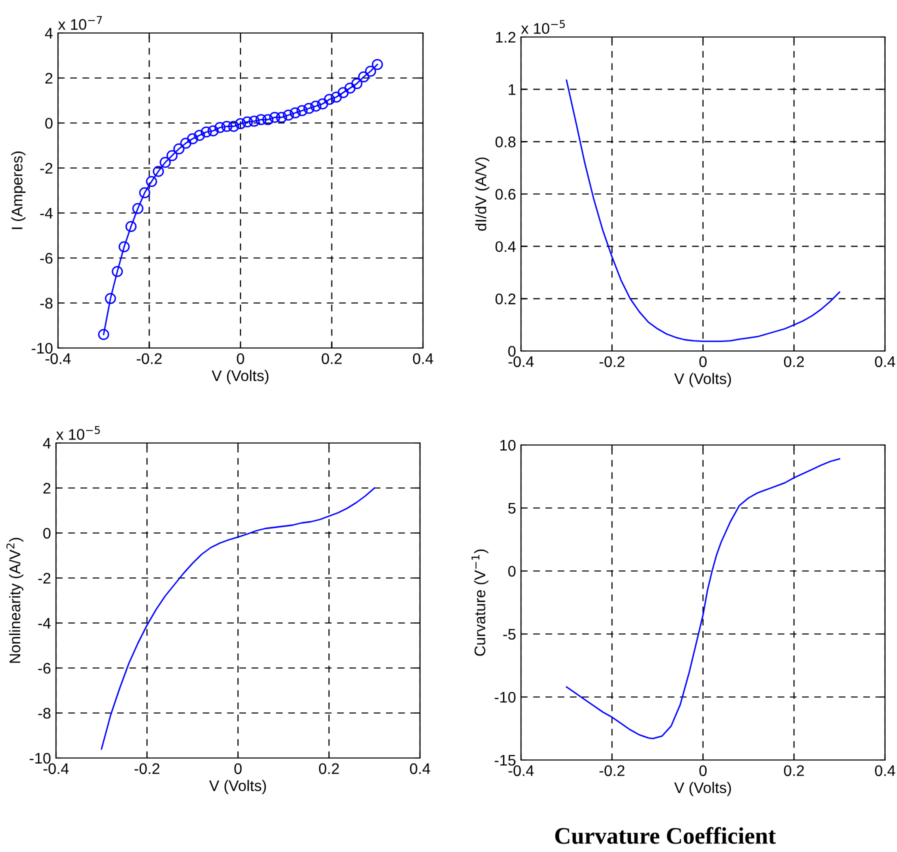 This screenshot has height=852, width=897. I want to click on y-tick-label: -5, so click(509, 634).